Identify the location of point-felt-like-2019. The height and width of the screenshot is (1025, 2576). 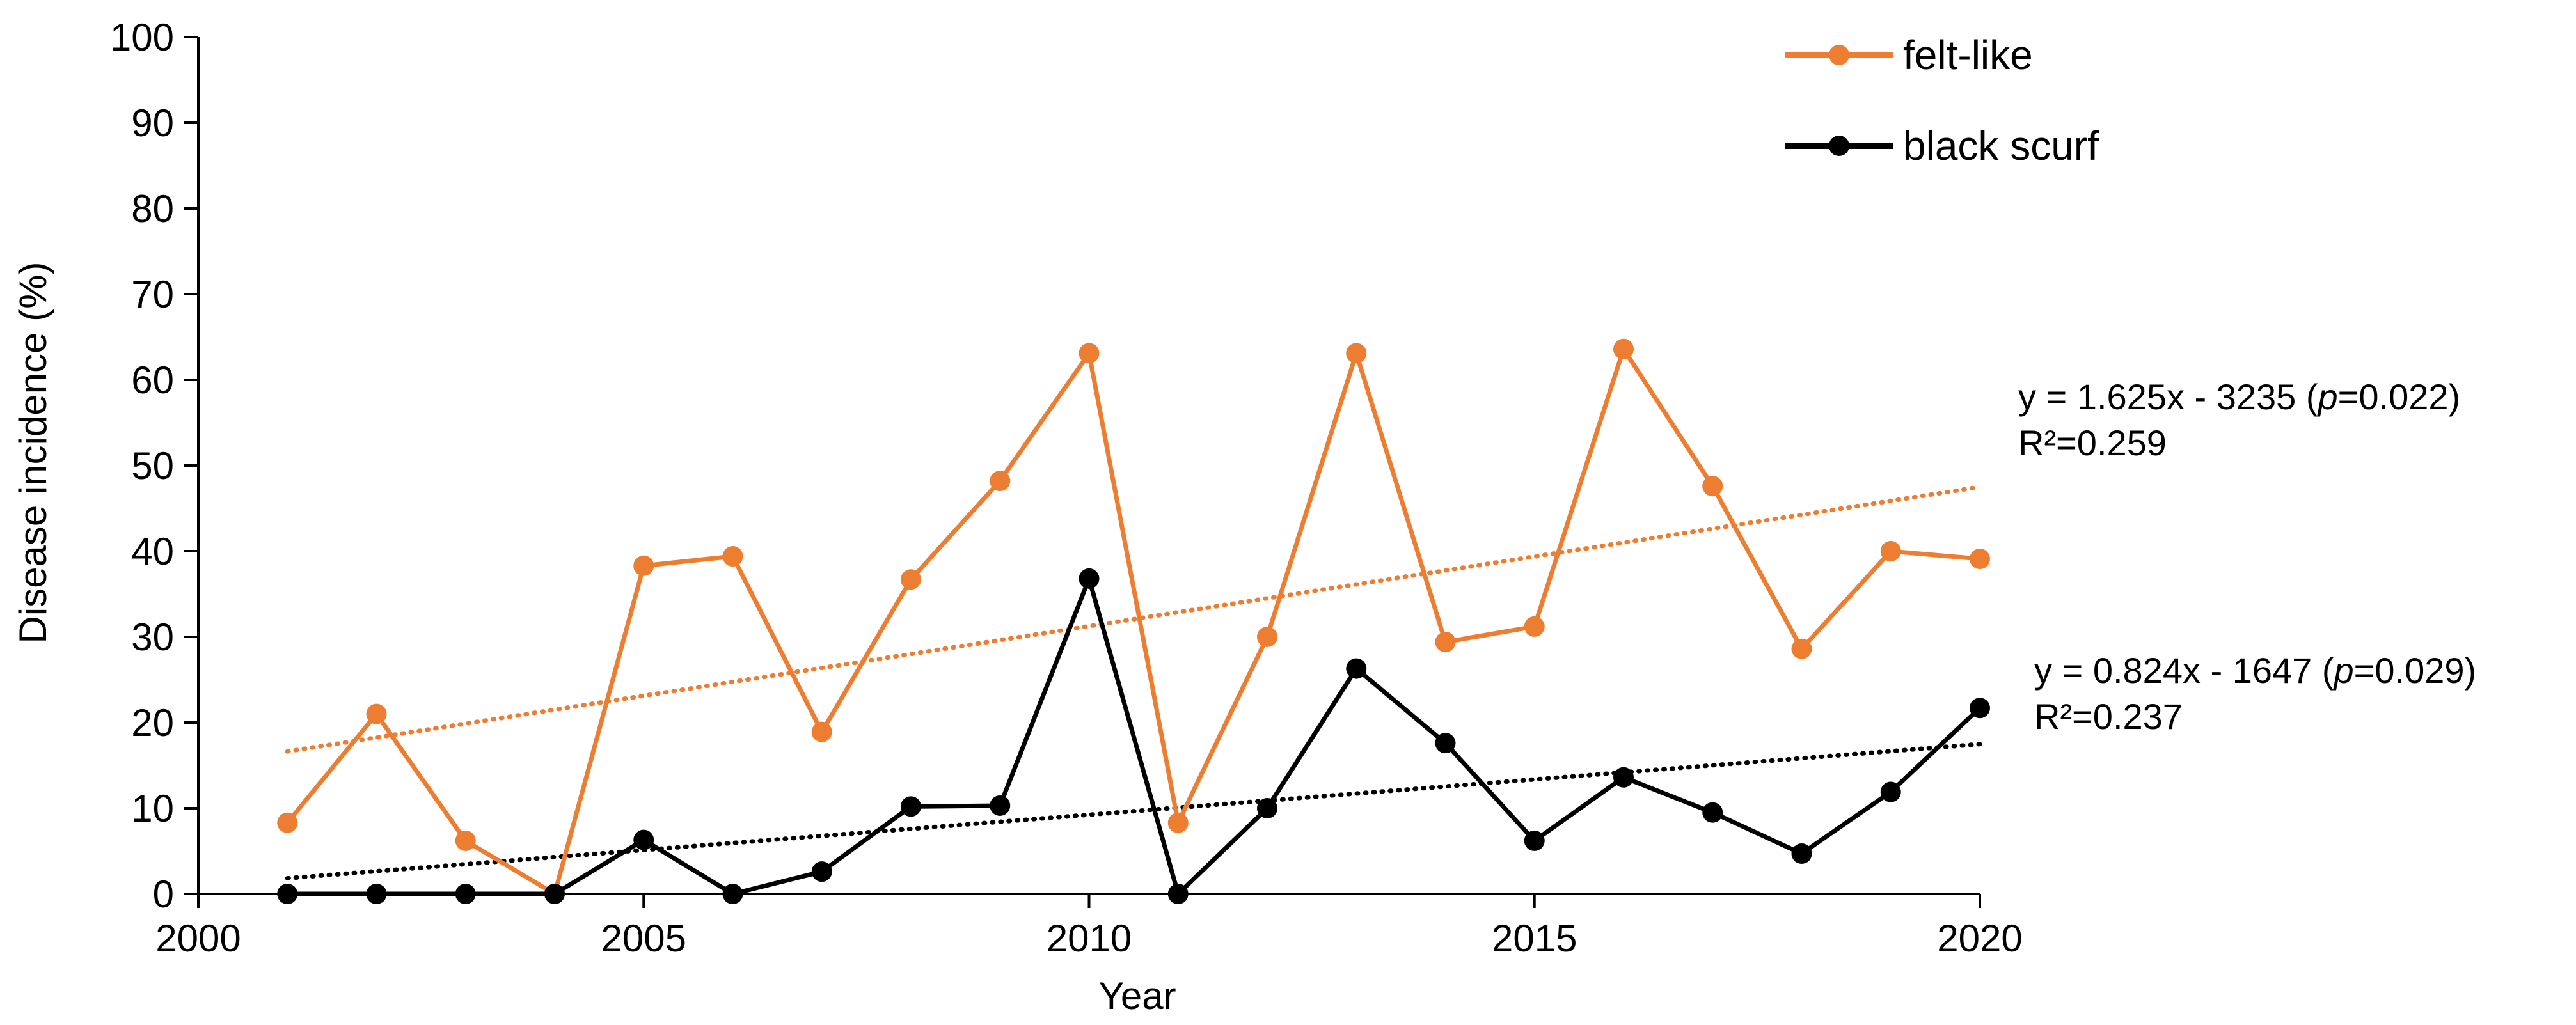
(1890, 551).